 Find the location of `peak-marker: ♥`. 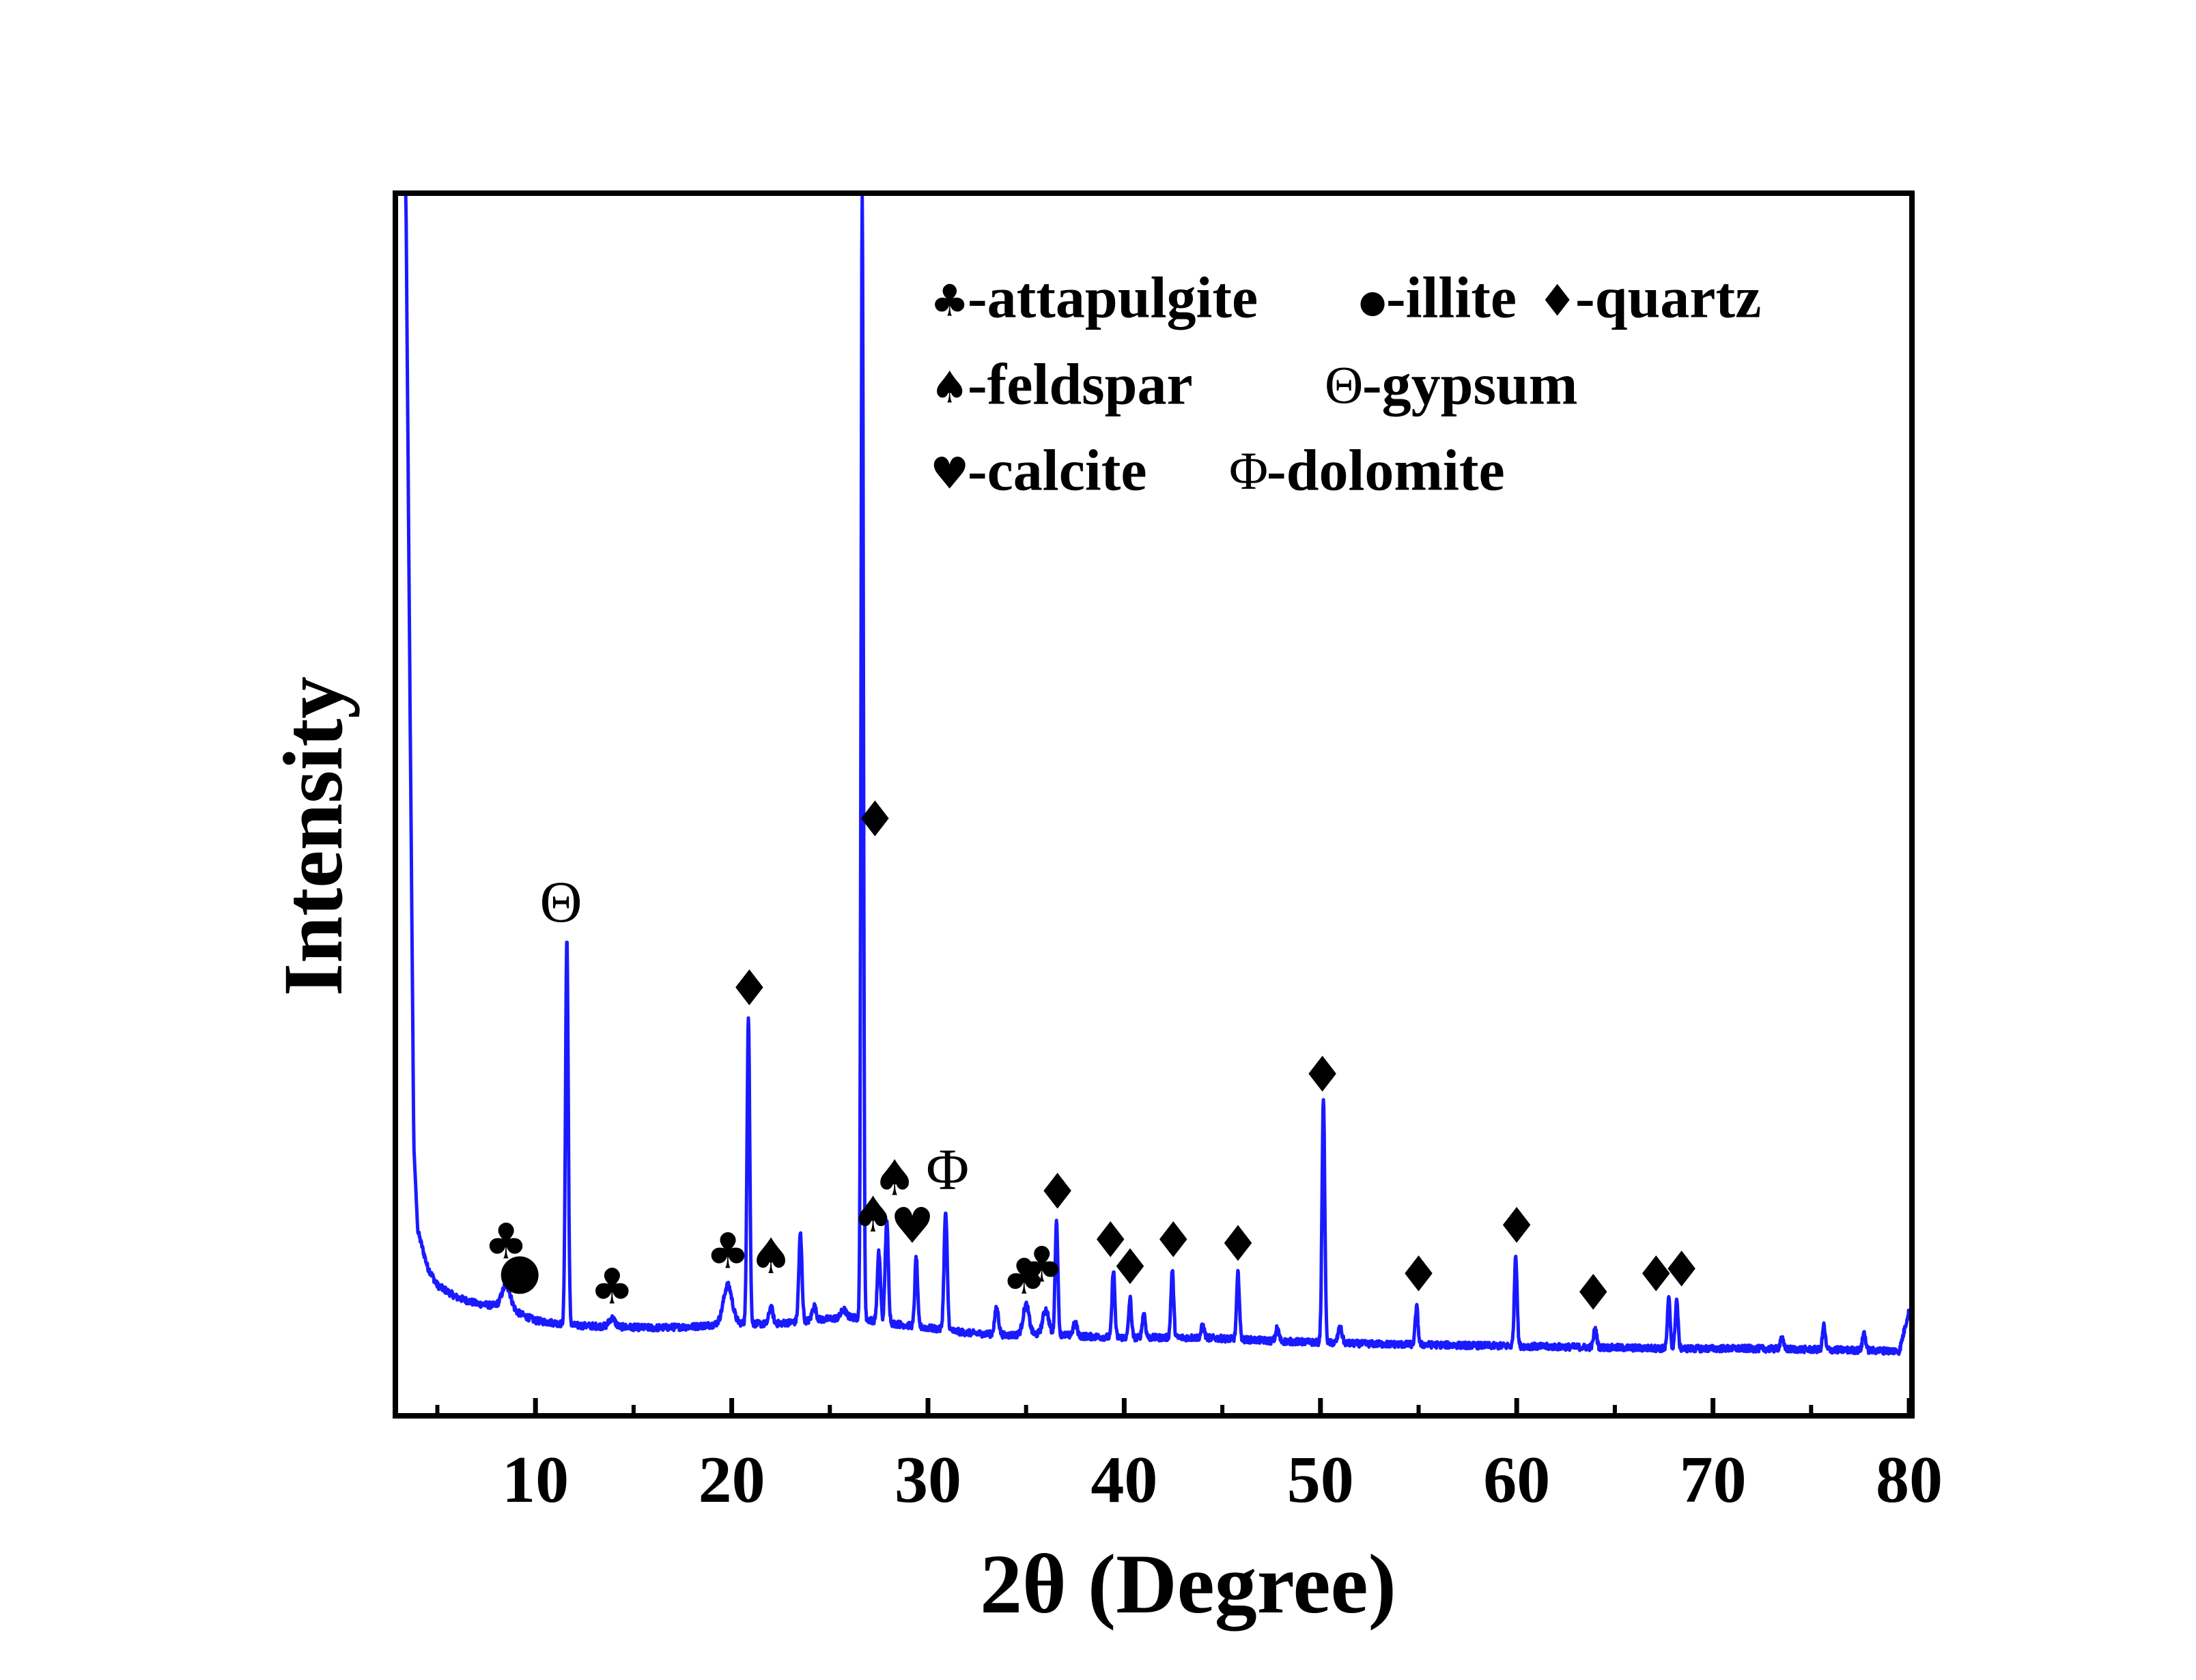

peak-marker: ♥ is located at coordinates (913, 1225).